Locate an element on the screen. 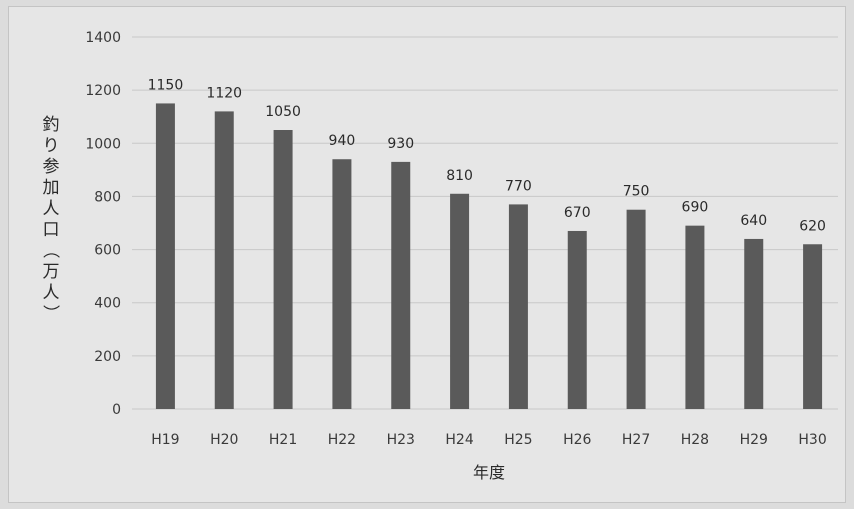 The width and height of the screenshot is (854, 509). bar-H23 is located at coordinates (401, 285).